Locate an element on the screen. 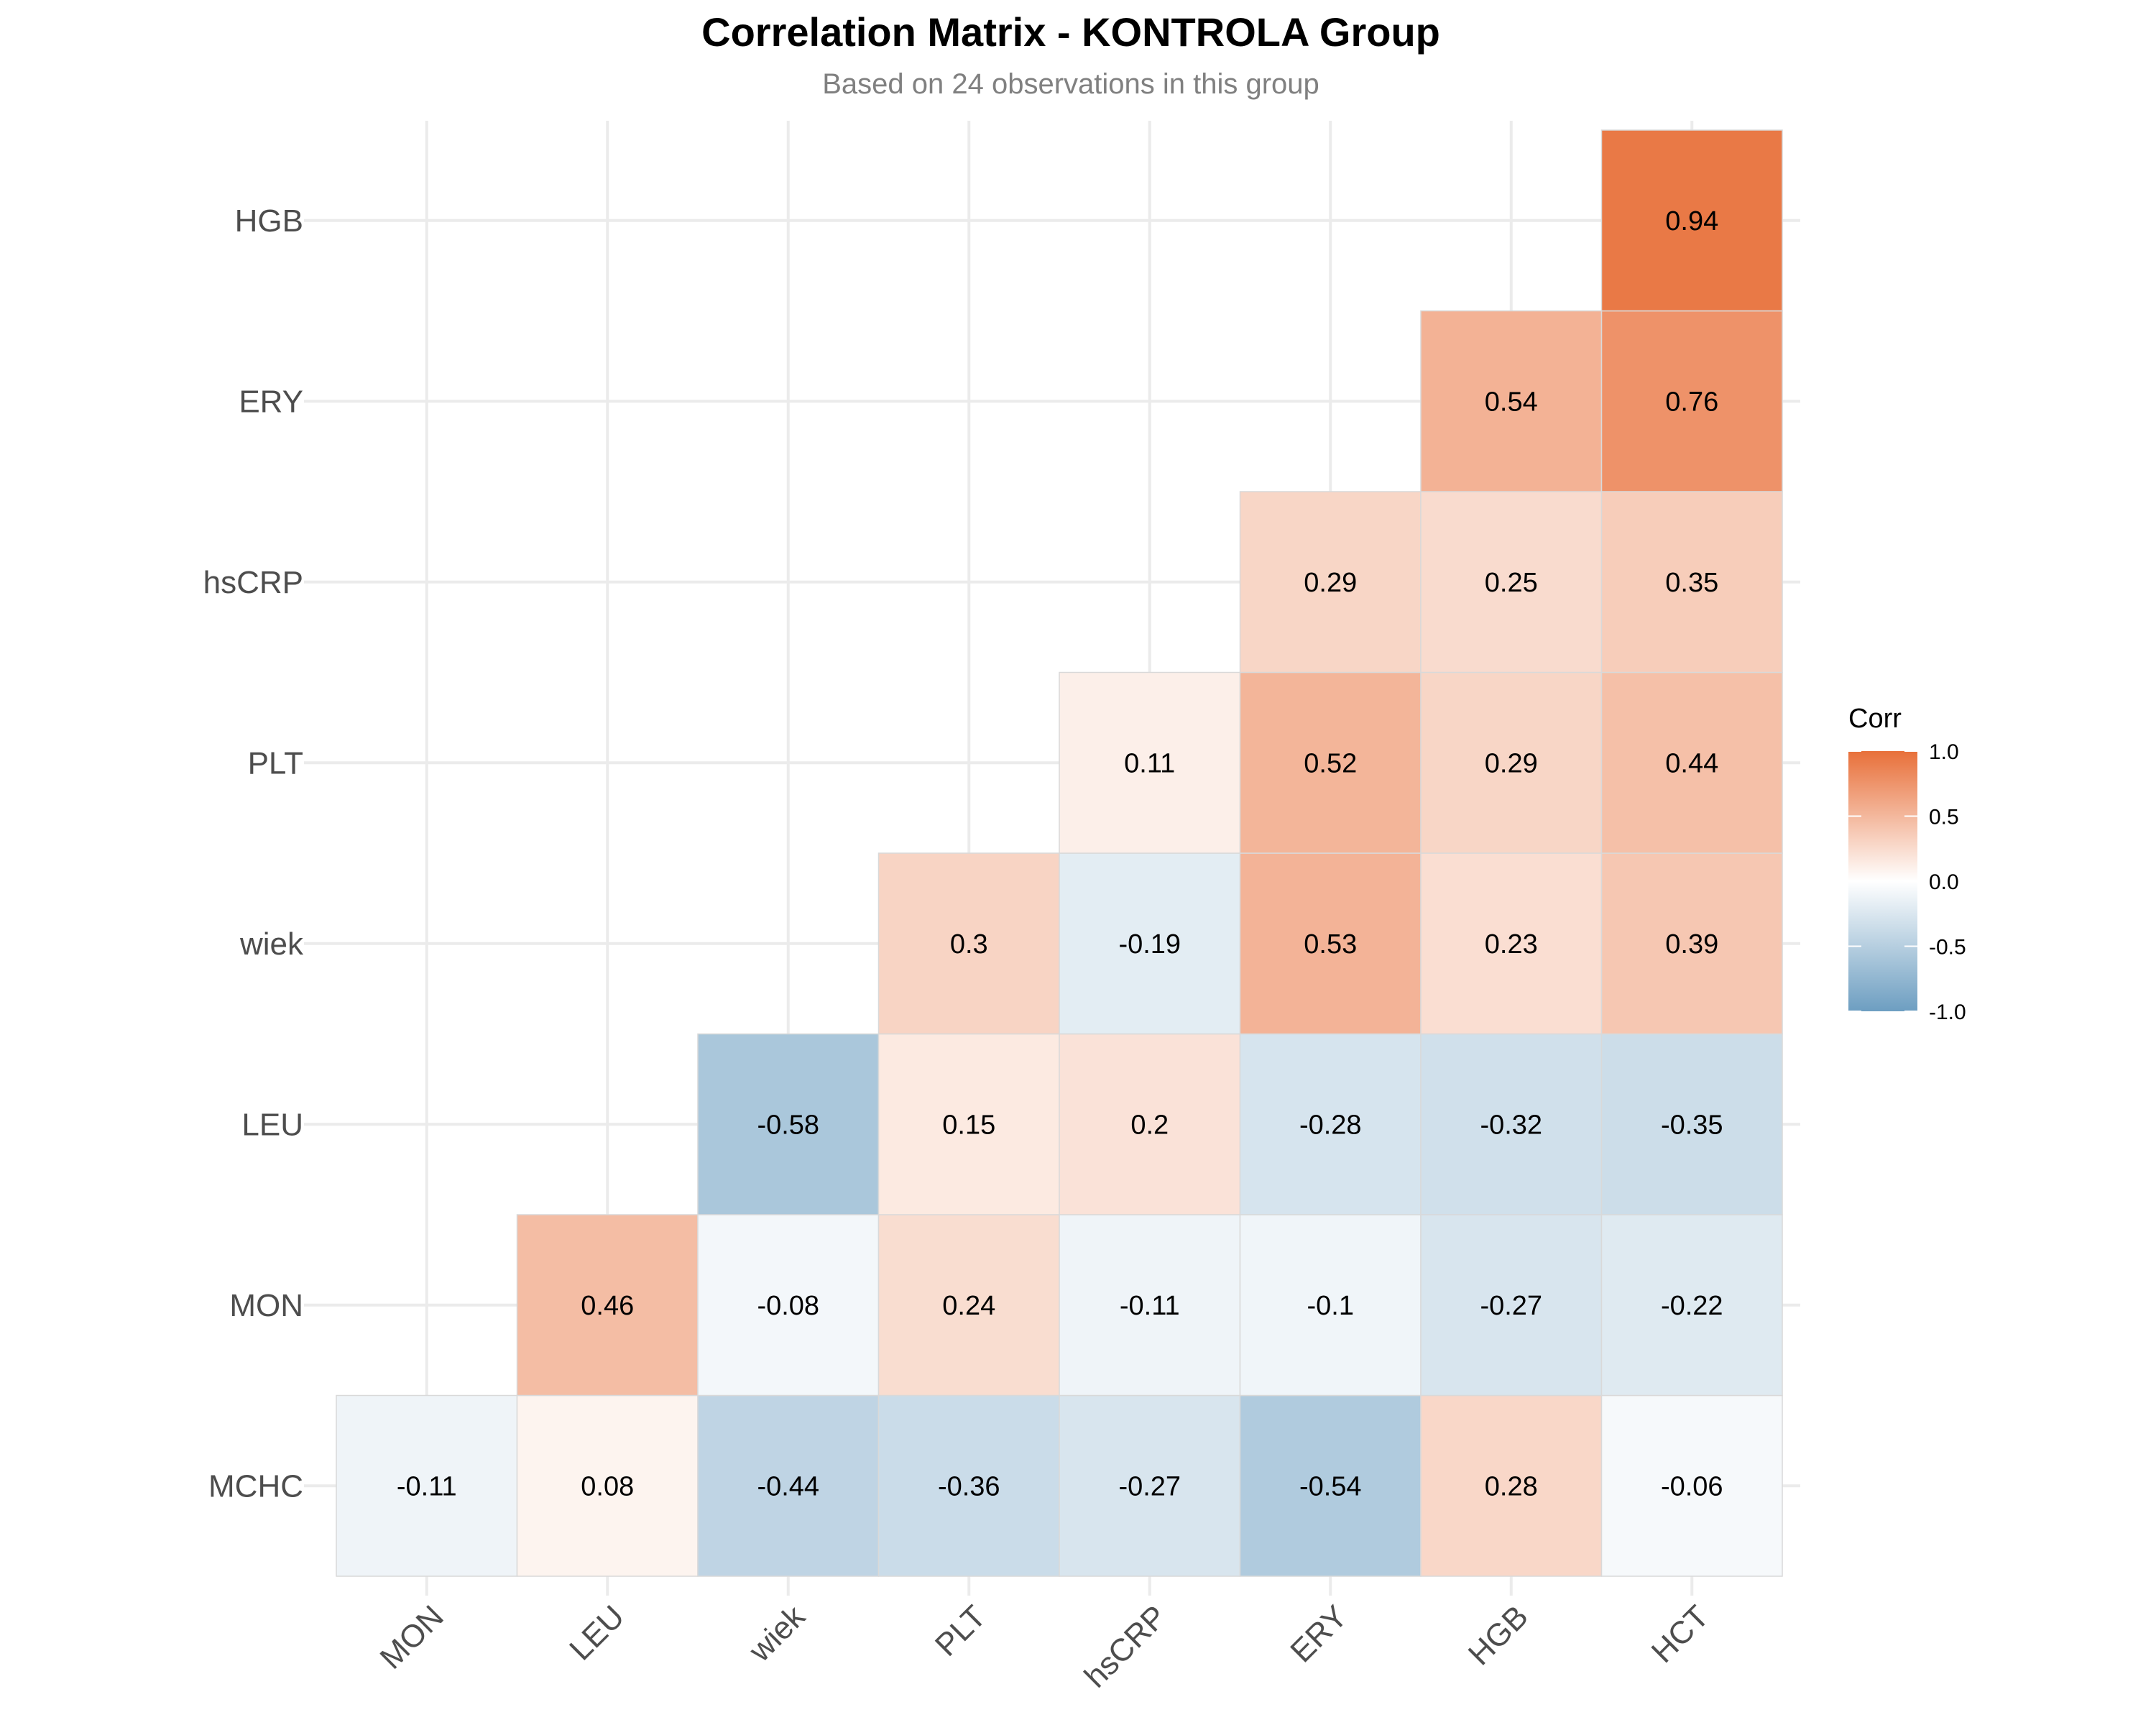 The width and height of the screenshot is (2156, 1725). x-tick-label-HCT: HCT is located at coordinates (1680, 1634).